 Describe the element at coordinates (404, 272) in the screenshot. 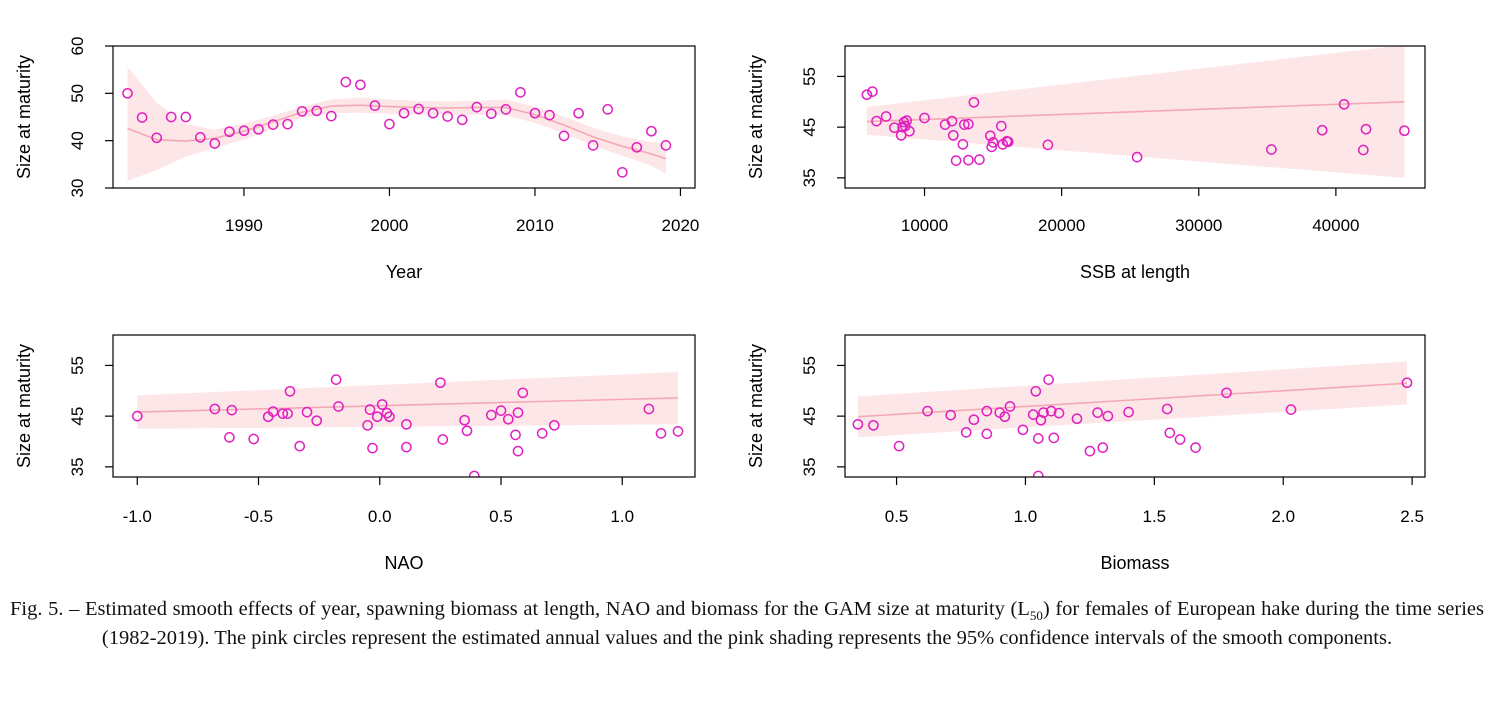

I see `x-axis-title: Year` at that location.